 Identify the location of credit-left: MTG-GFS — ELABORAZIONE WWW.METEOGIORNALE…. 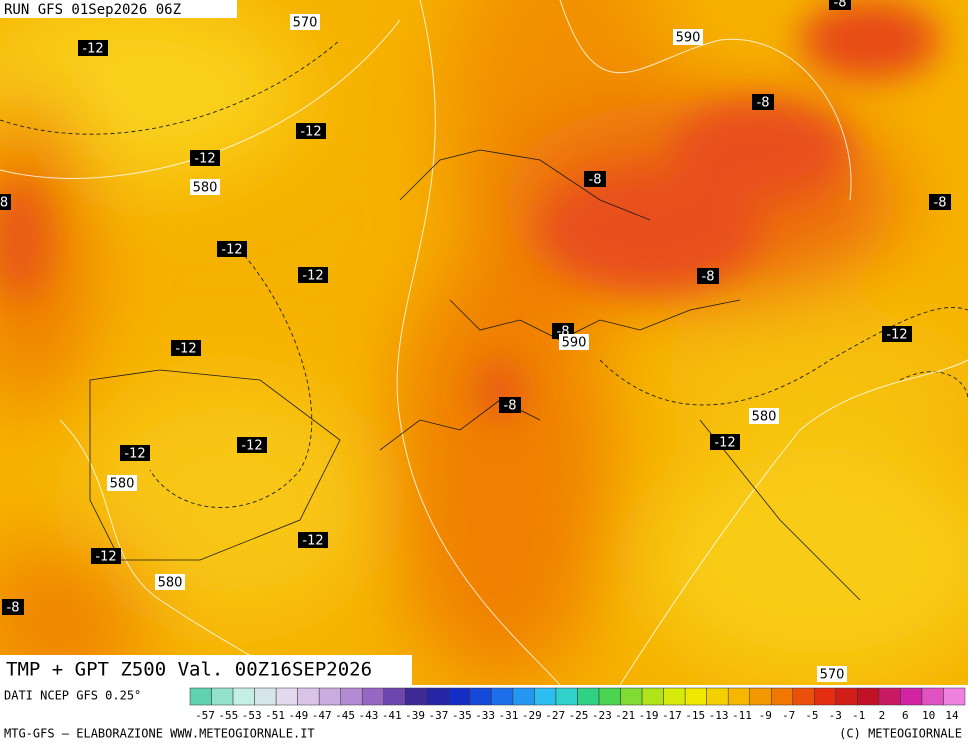
(159, 734).